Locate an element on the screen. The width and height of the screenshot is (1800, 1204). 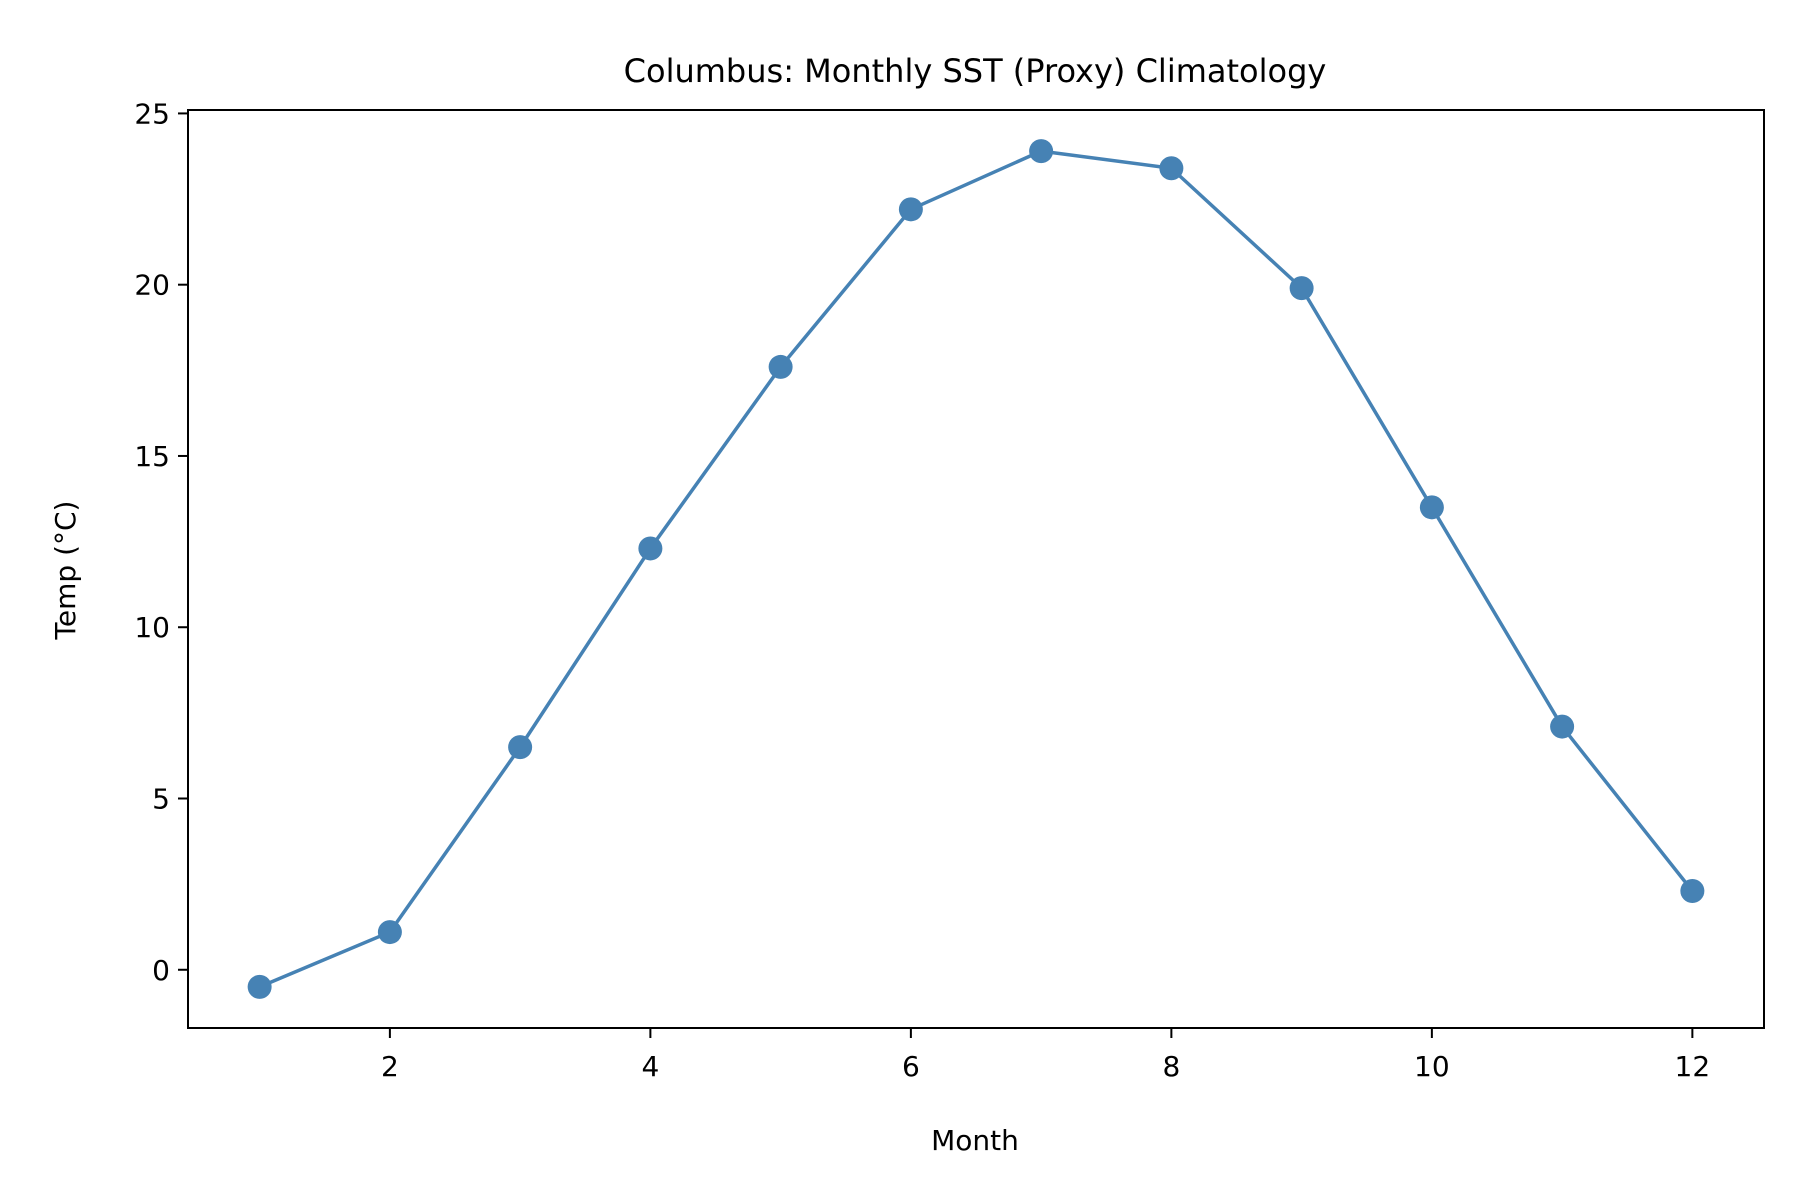
y-axis-ticks: 0 5 10 15 20 25 is located at coordinates (161, 542).